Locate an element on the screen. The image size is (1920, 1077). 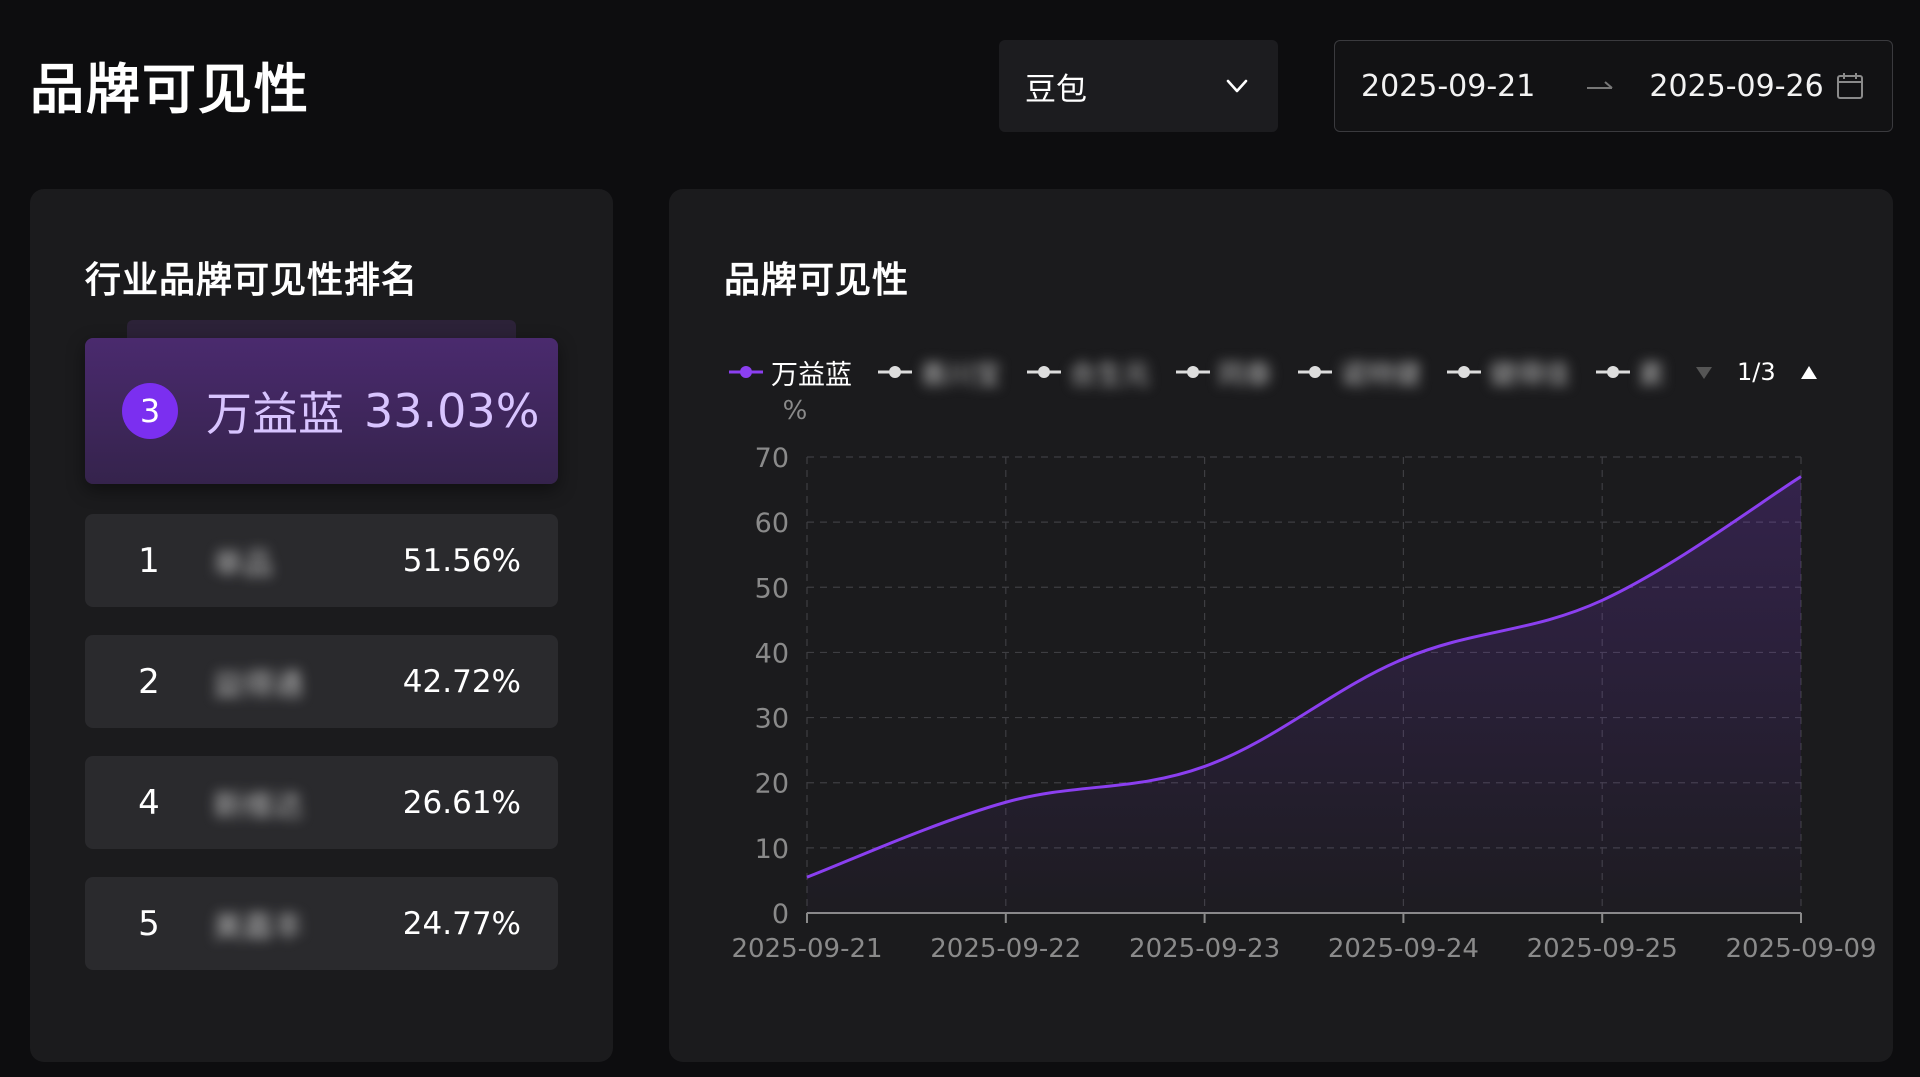
legend-item: 万益蓝 is located at coordinates (790, 372).